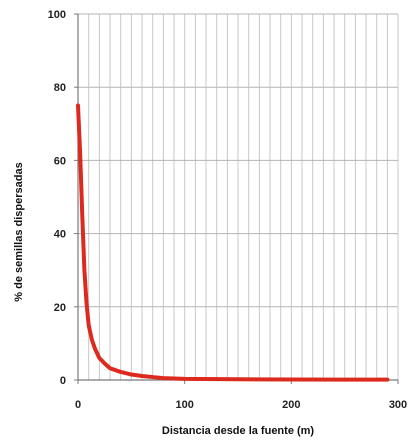 The width and height of the screenshot is (420, 440). I want to click on y-tick-label: 80, so click(60, 88).